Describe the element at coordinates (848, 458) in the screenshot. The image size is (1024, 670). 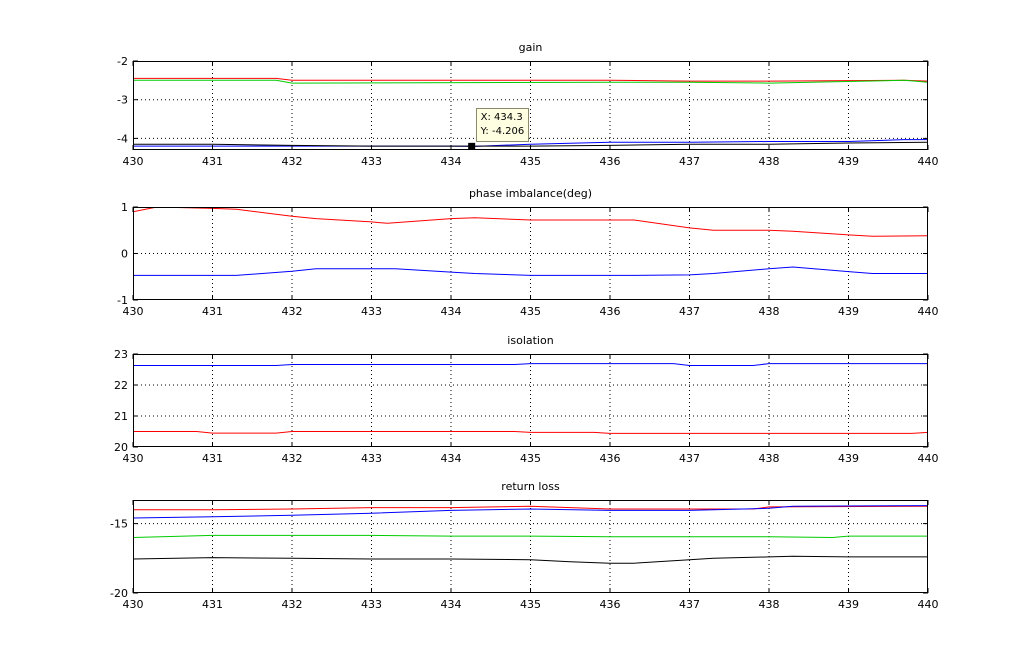
I see `isolation-xtick-label: 439` at that location.